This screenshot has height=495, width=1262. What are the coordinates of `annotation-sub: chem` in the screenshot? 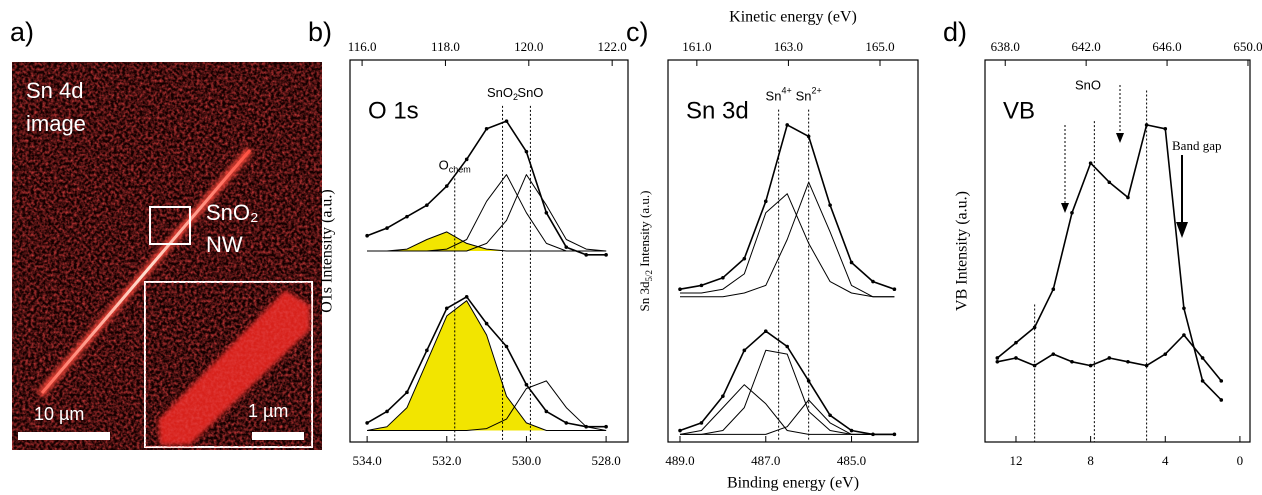 It's located at (460, 170).